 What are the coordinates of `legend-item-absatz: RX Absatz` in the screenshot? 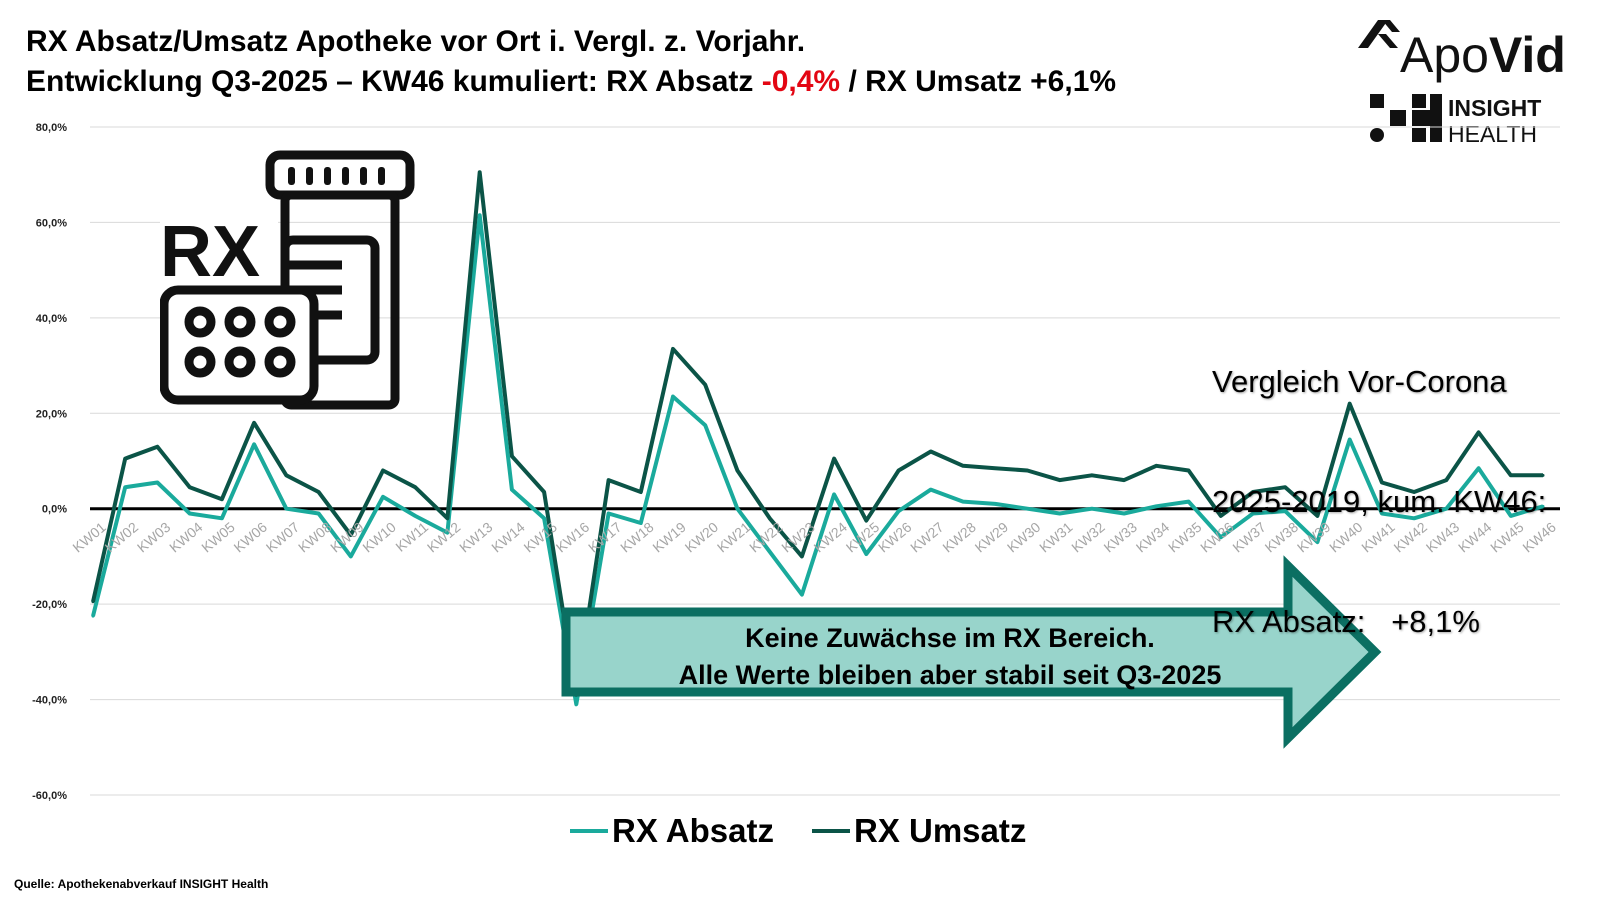 It's located at (672, 831).